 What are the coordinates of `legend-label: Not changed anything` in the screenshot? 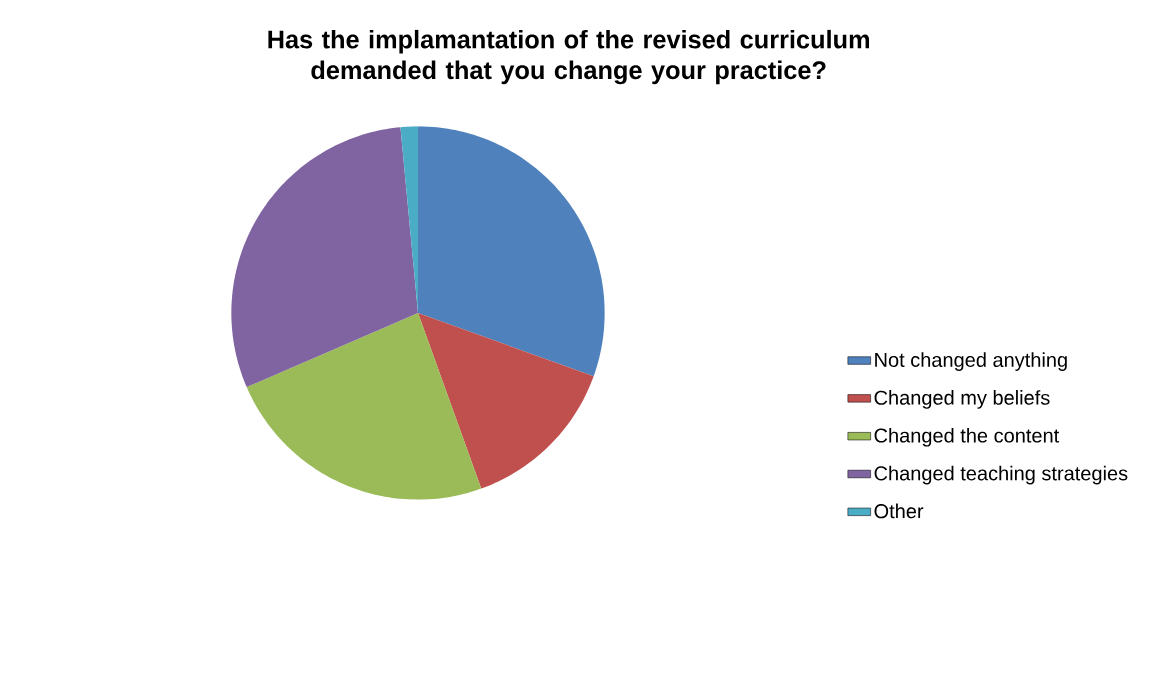 It's located at (971, 361).